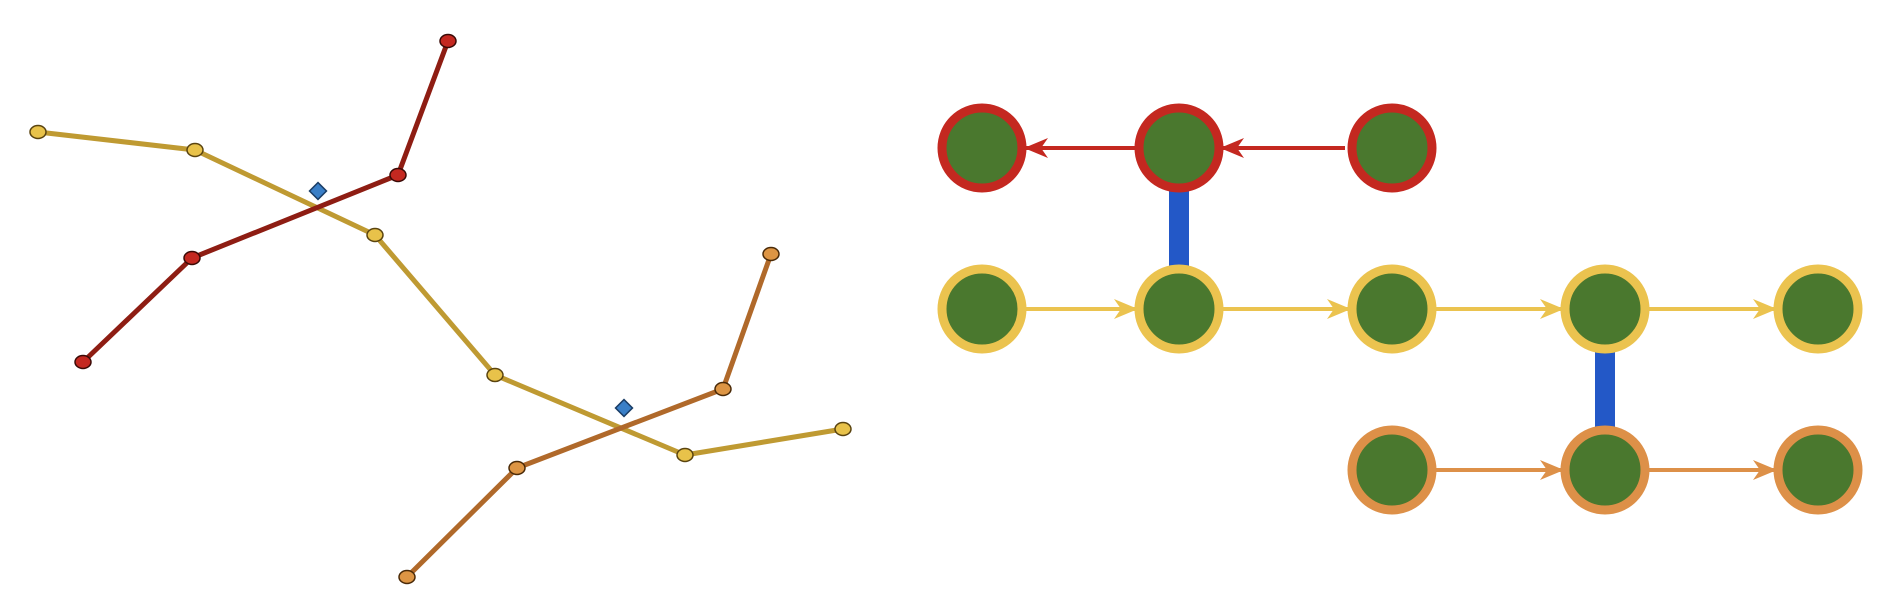 This screenshot has height=608, width=1896. I want to click on road-red, so click(265, 201).